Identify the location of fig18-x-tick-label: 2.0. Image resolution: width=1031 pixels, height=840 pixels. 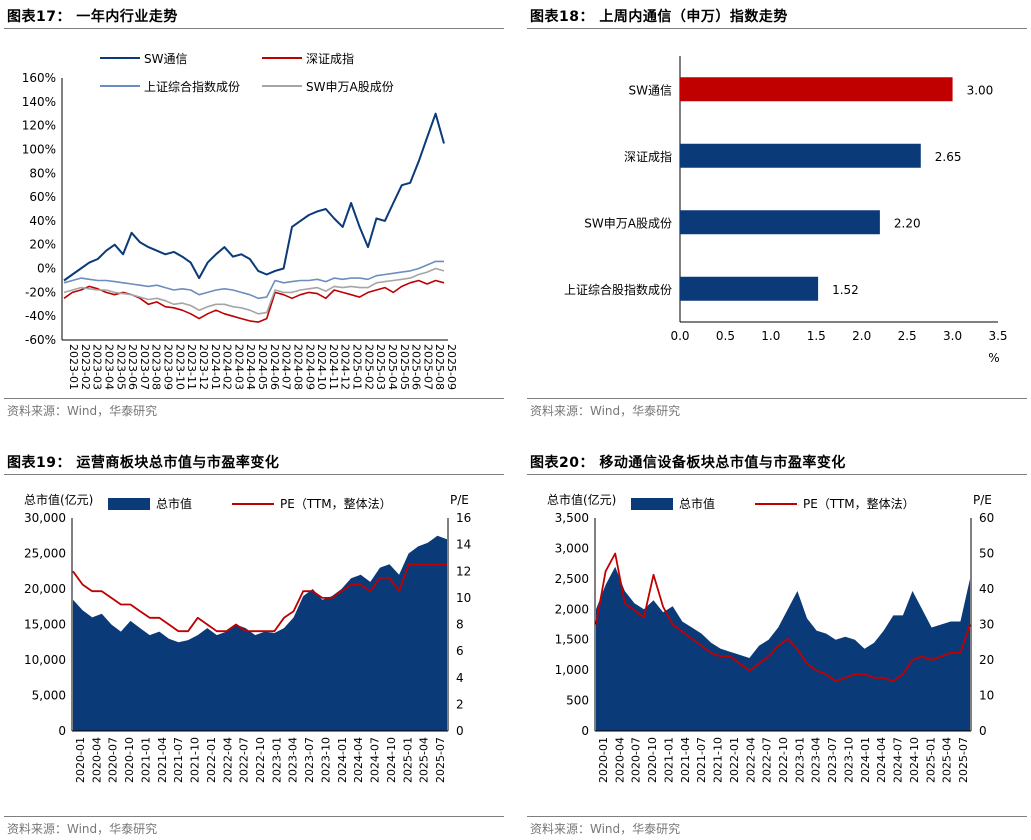
(861, 336).